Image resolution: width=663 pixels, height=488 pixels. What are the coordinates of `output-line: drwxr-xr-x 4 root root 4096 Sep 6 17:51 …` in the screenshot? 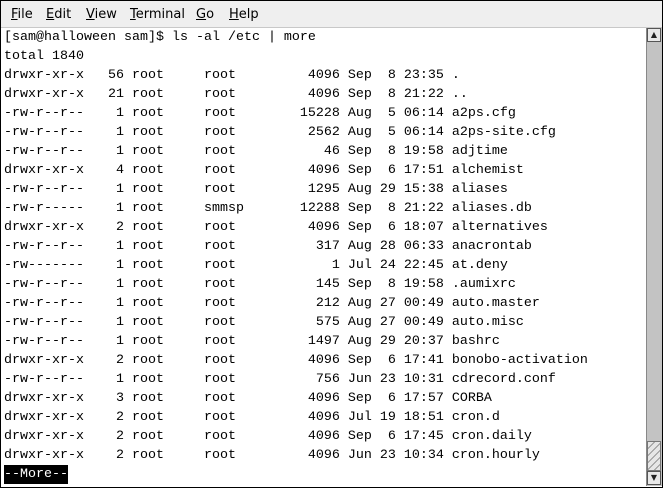 It's located at (264, 170).